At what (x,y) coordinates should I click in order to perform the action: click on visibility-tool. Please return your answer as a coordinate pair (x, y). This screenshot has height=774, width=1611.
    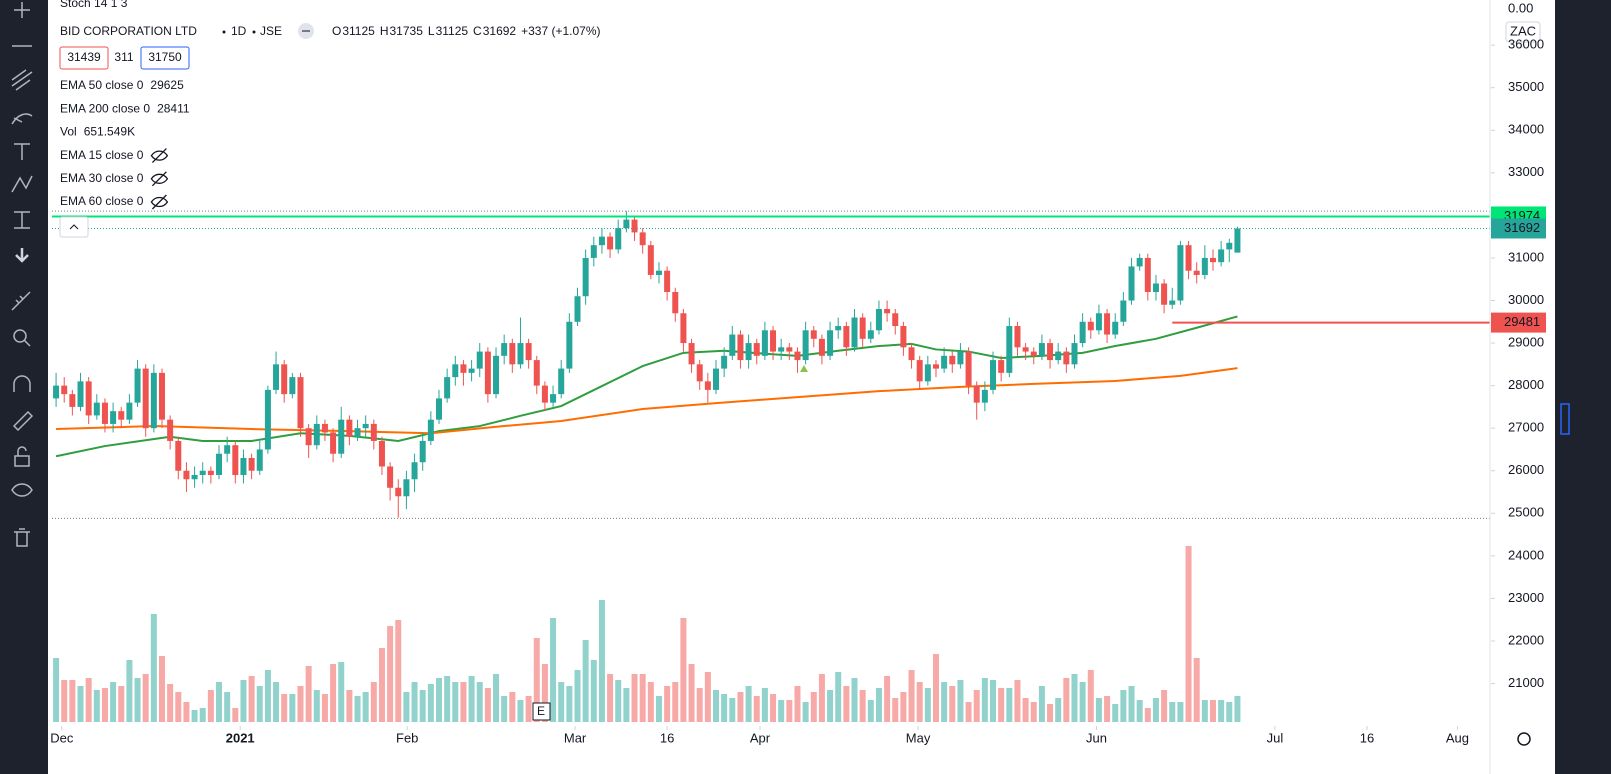
    Looking at the image, I should click on (22, 490).